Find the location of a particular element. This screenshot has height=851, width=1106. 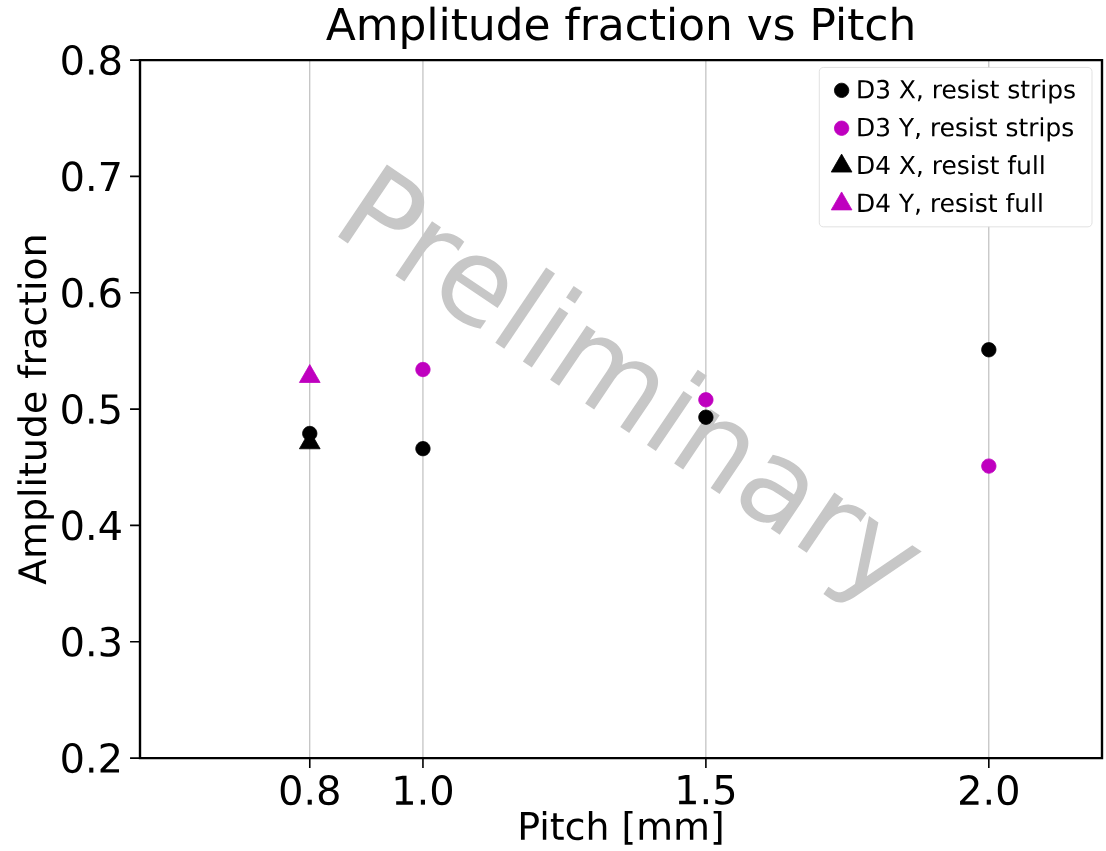

y-tick-label: 0.5 is located at coordinates (91, 408).